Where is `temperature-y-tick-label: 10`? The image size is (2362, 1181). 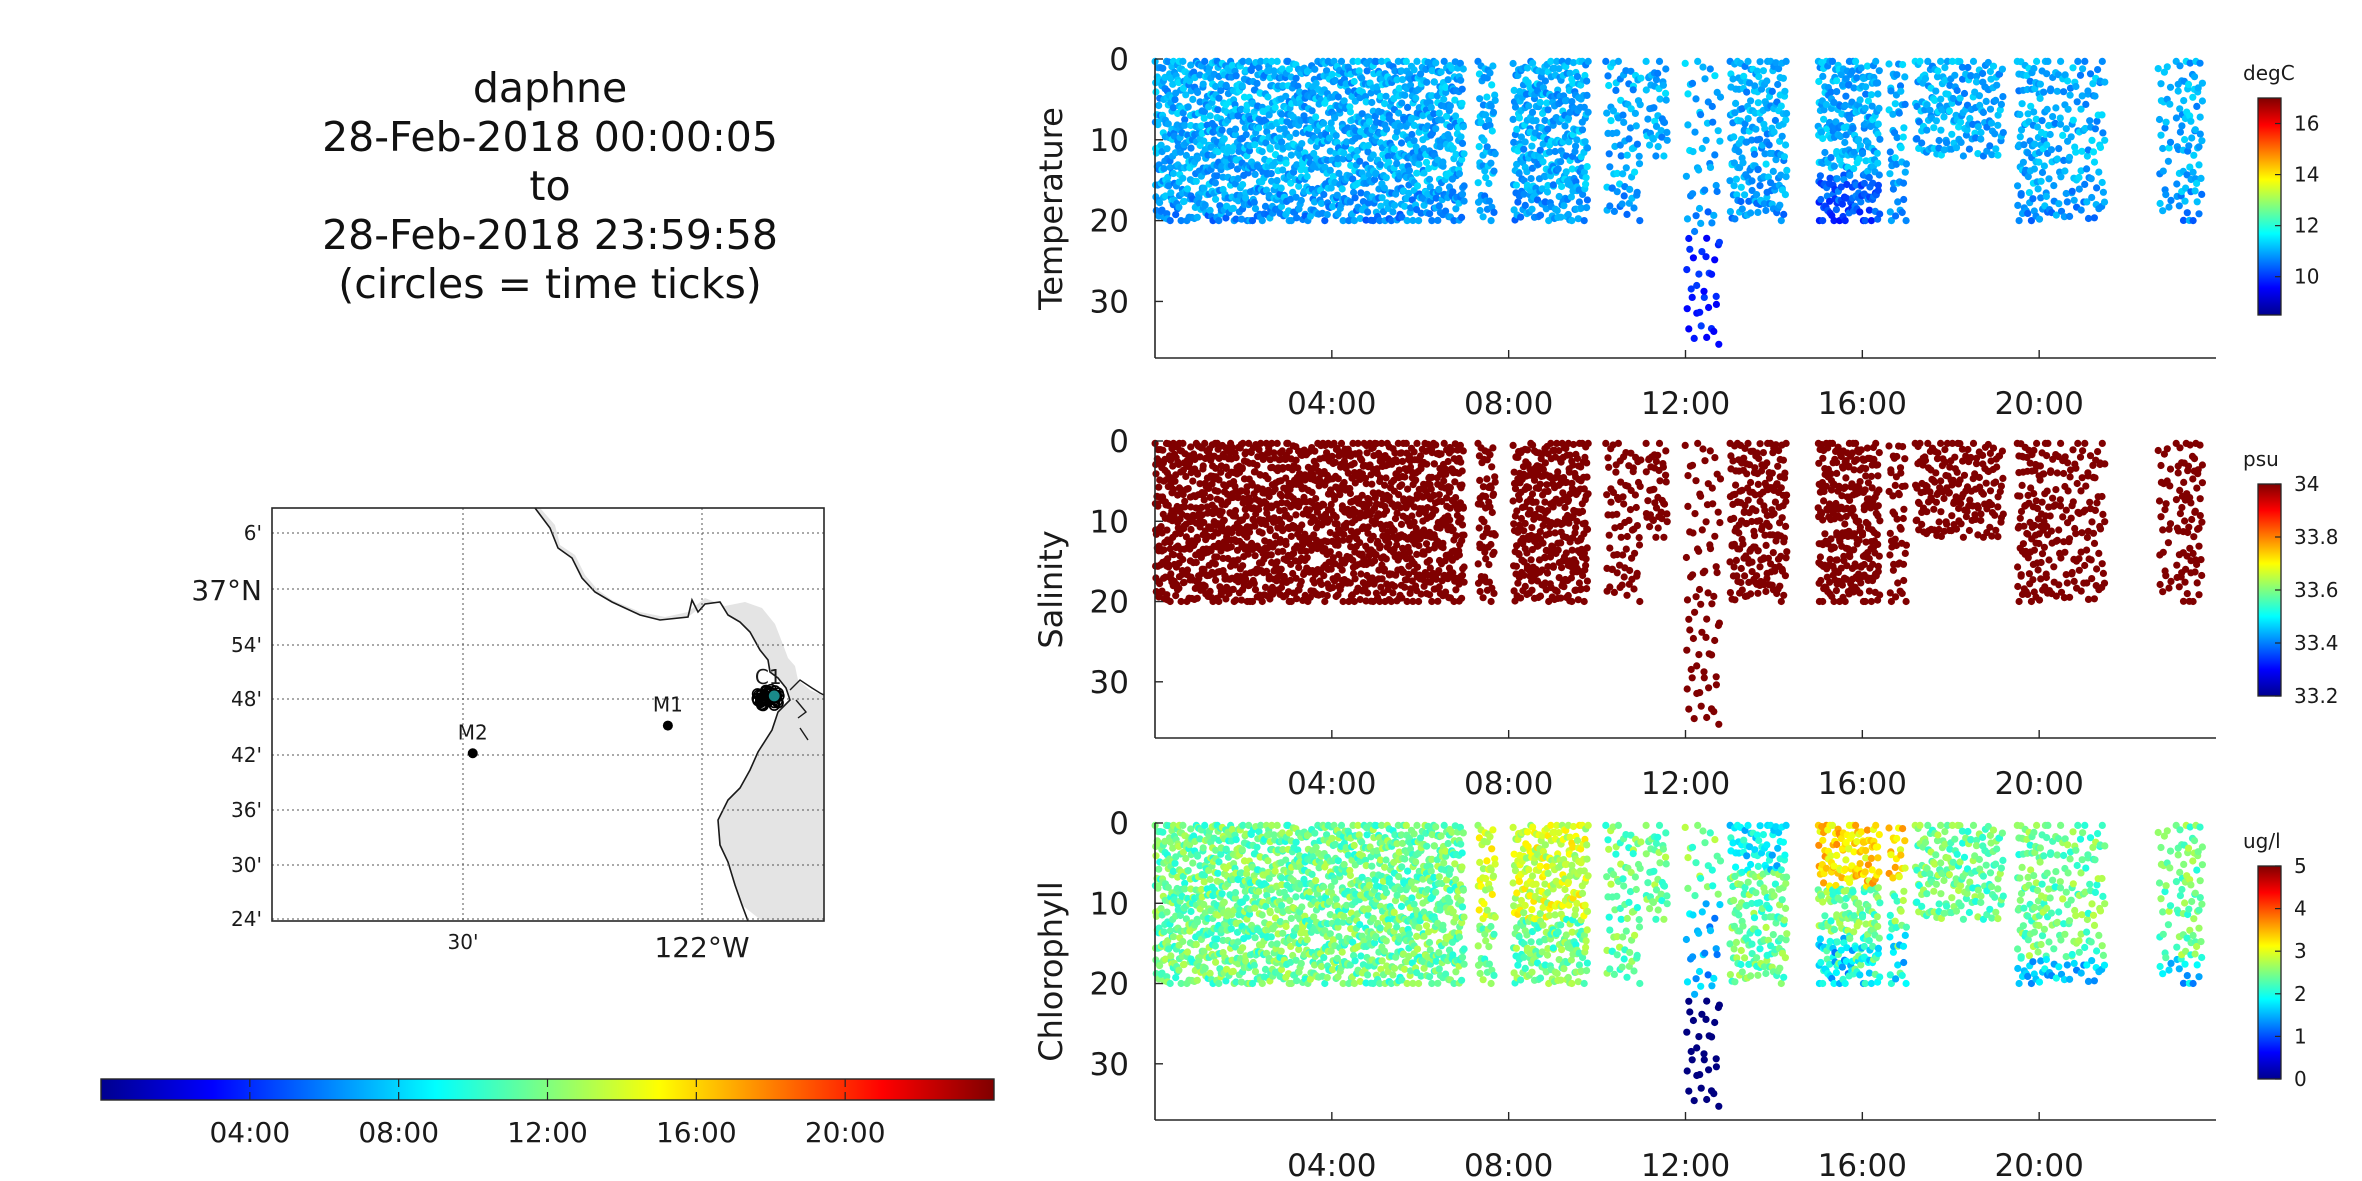 temperature-y-tick-label: 10 is located at coordinates (1109, 141).